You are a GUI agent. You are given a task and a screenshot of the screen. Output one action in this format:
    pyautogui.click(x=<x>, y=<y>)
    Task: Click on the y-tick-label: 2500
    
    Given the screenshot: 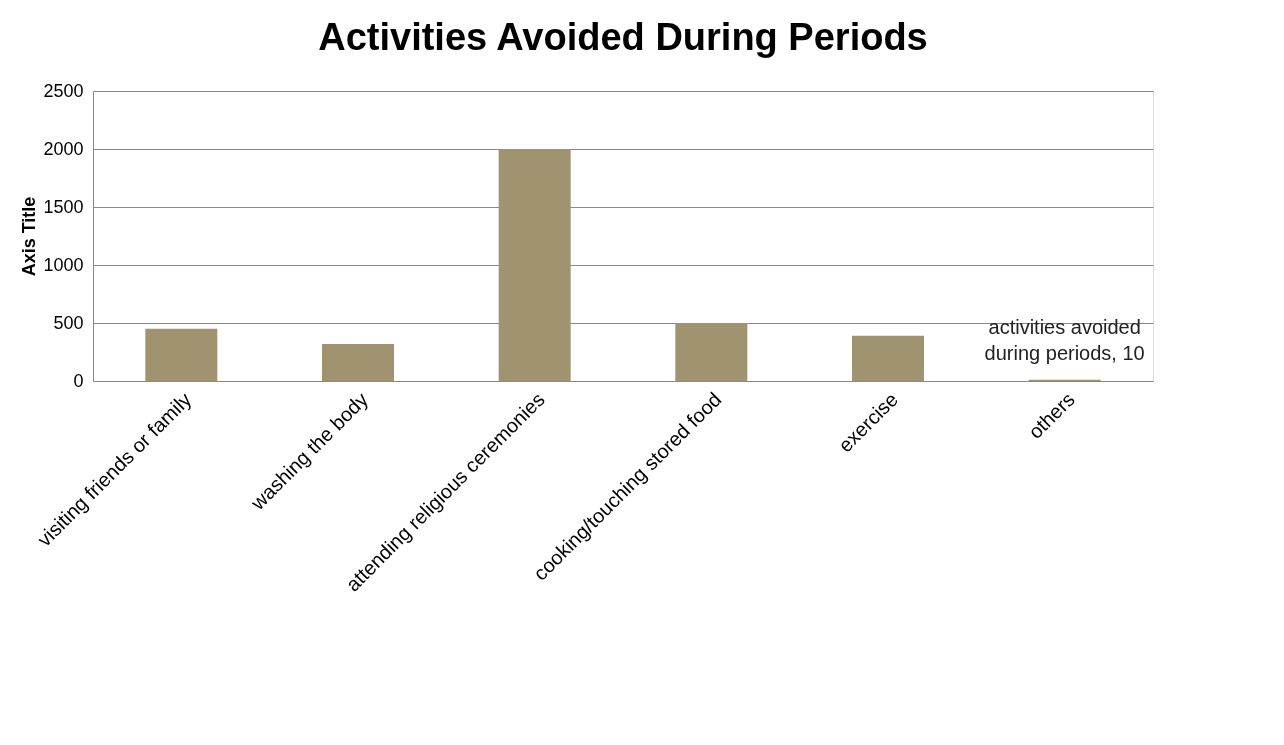 What is the action you would take?
    pyautogui.click(x=63, y=90)
    